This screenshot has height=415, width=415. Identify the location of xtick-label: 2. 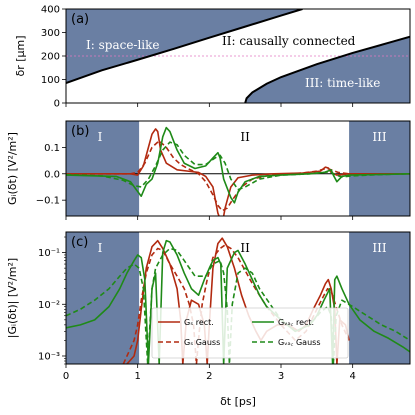
(209, 376).